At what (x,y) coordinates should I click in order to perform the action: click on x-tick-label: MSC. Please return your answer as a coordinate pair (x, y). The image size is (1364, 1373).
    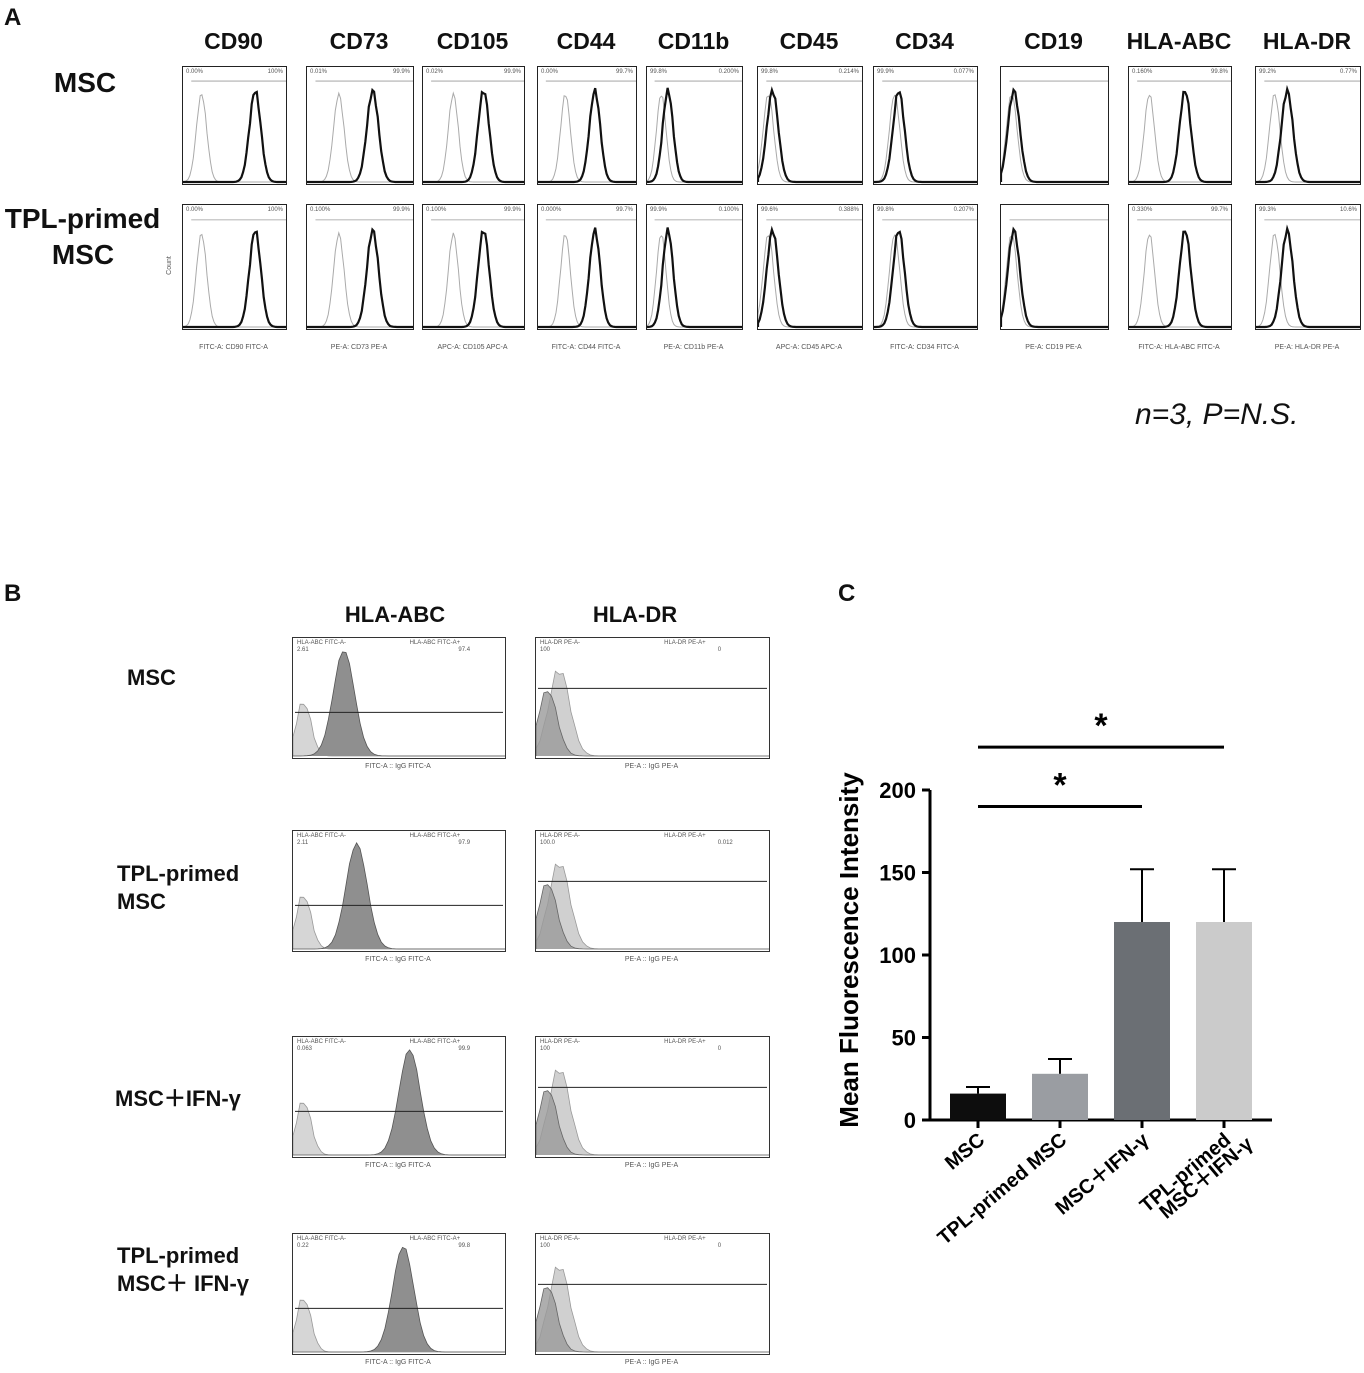
    Looking at the image, I should click on (965, 1151).